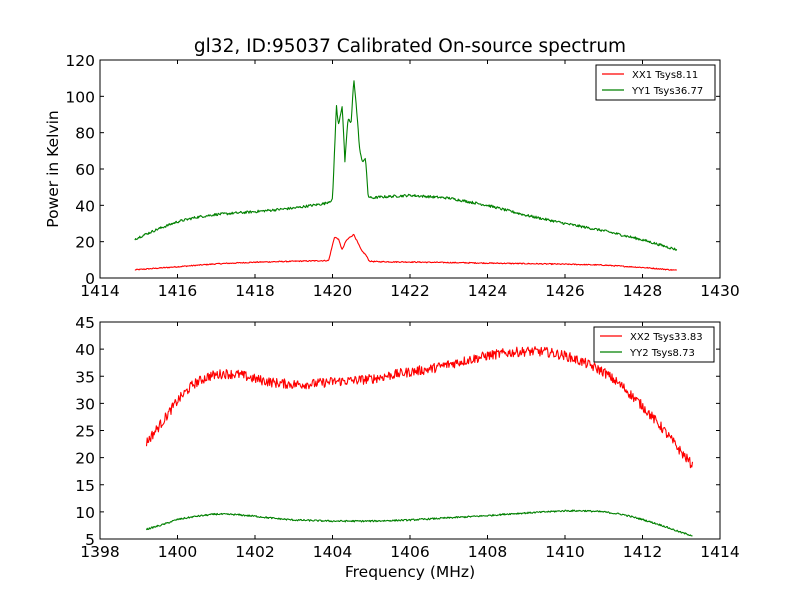  What do you see at coordinates (90, 540) in the screenshot?
I see `y-tick-label: 5` at bounding box center [90, 540].